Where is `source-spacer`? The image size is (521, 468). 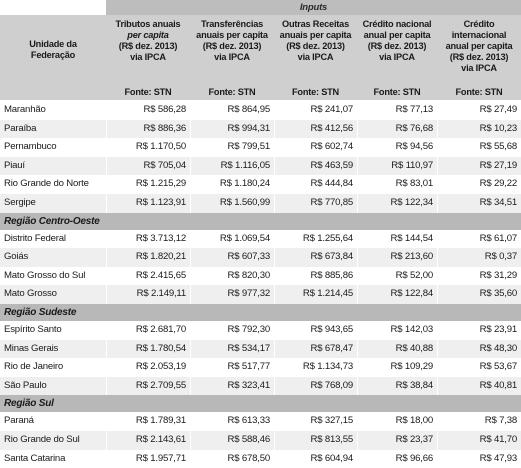 source-spacer is located at coordinates (53, 92).